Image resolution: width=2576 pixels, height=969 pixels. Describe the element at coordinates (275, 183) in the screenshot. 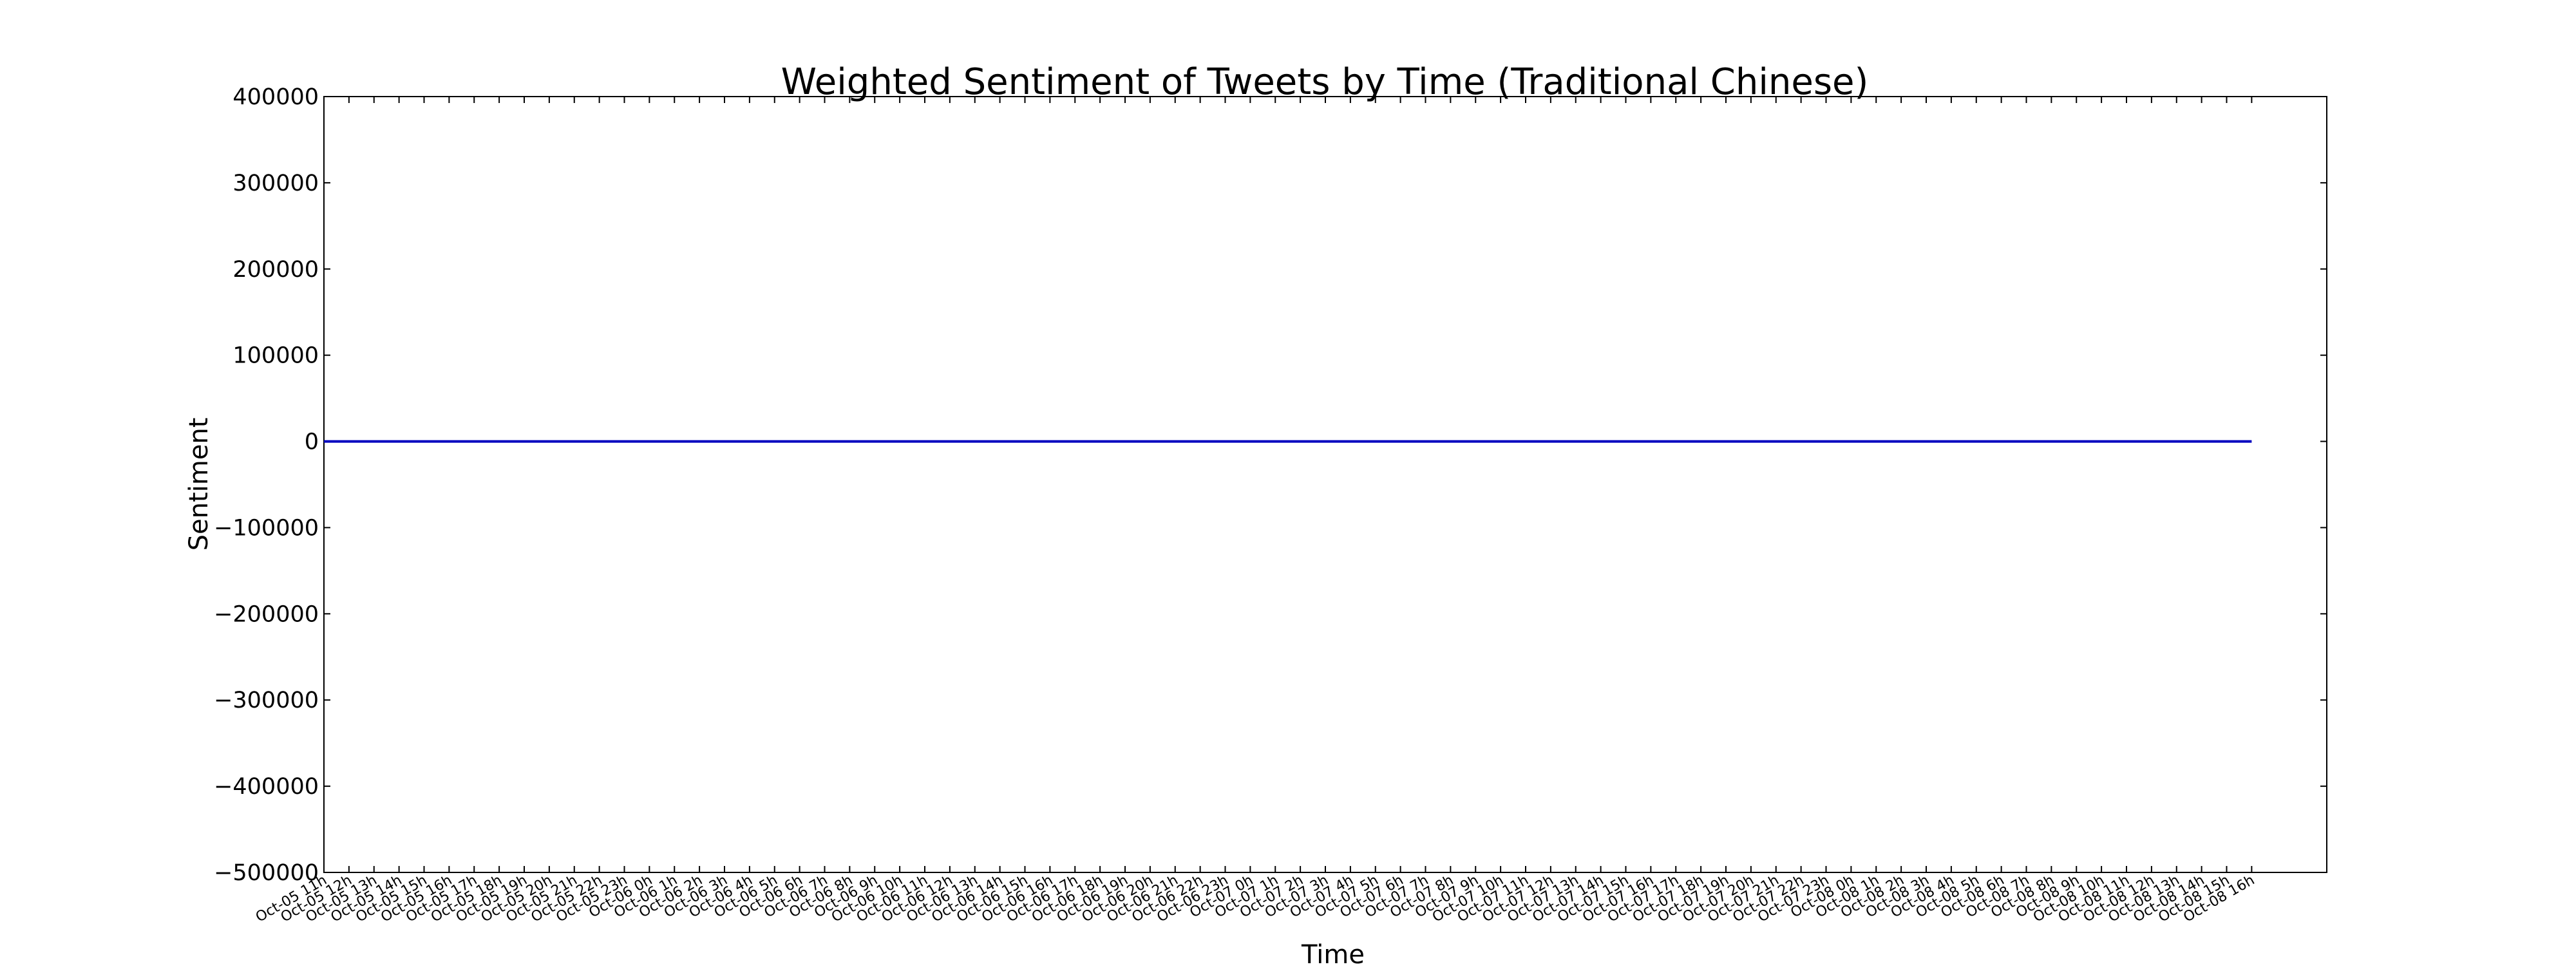

I see `y-tick-label: 300000` at that location.